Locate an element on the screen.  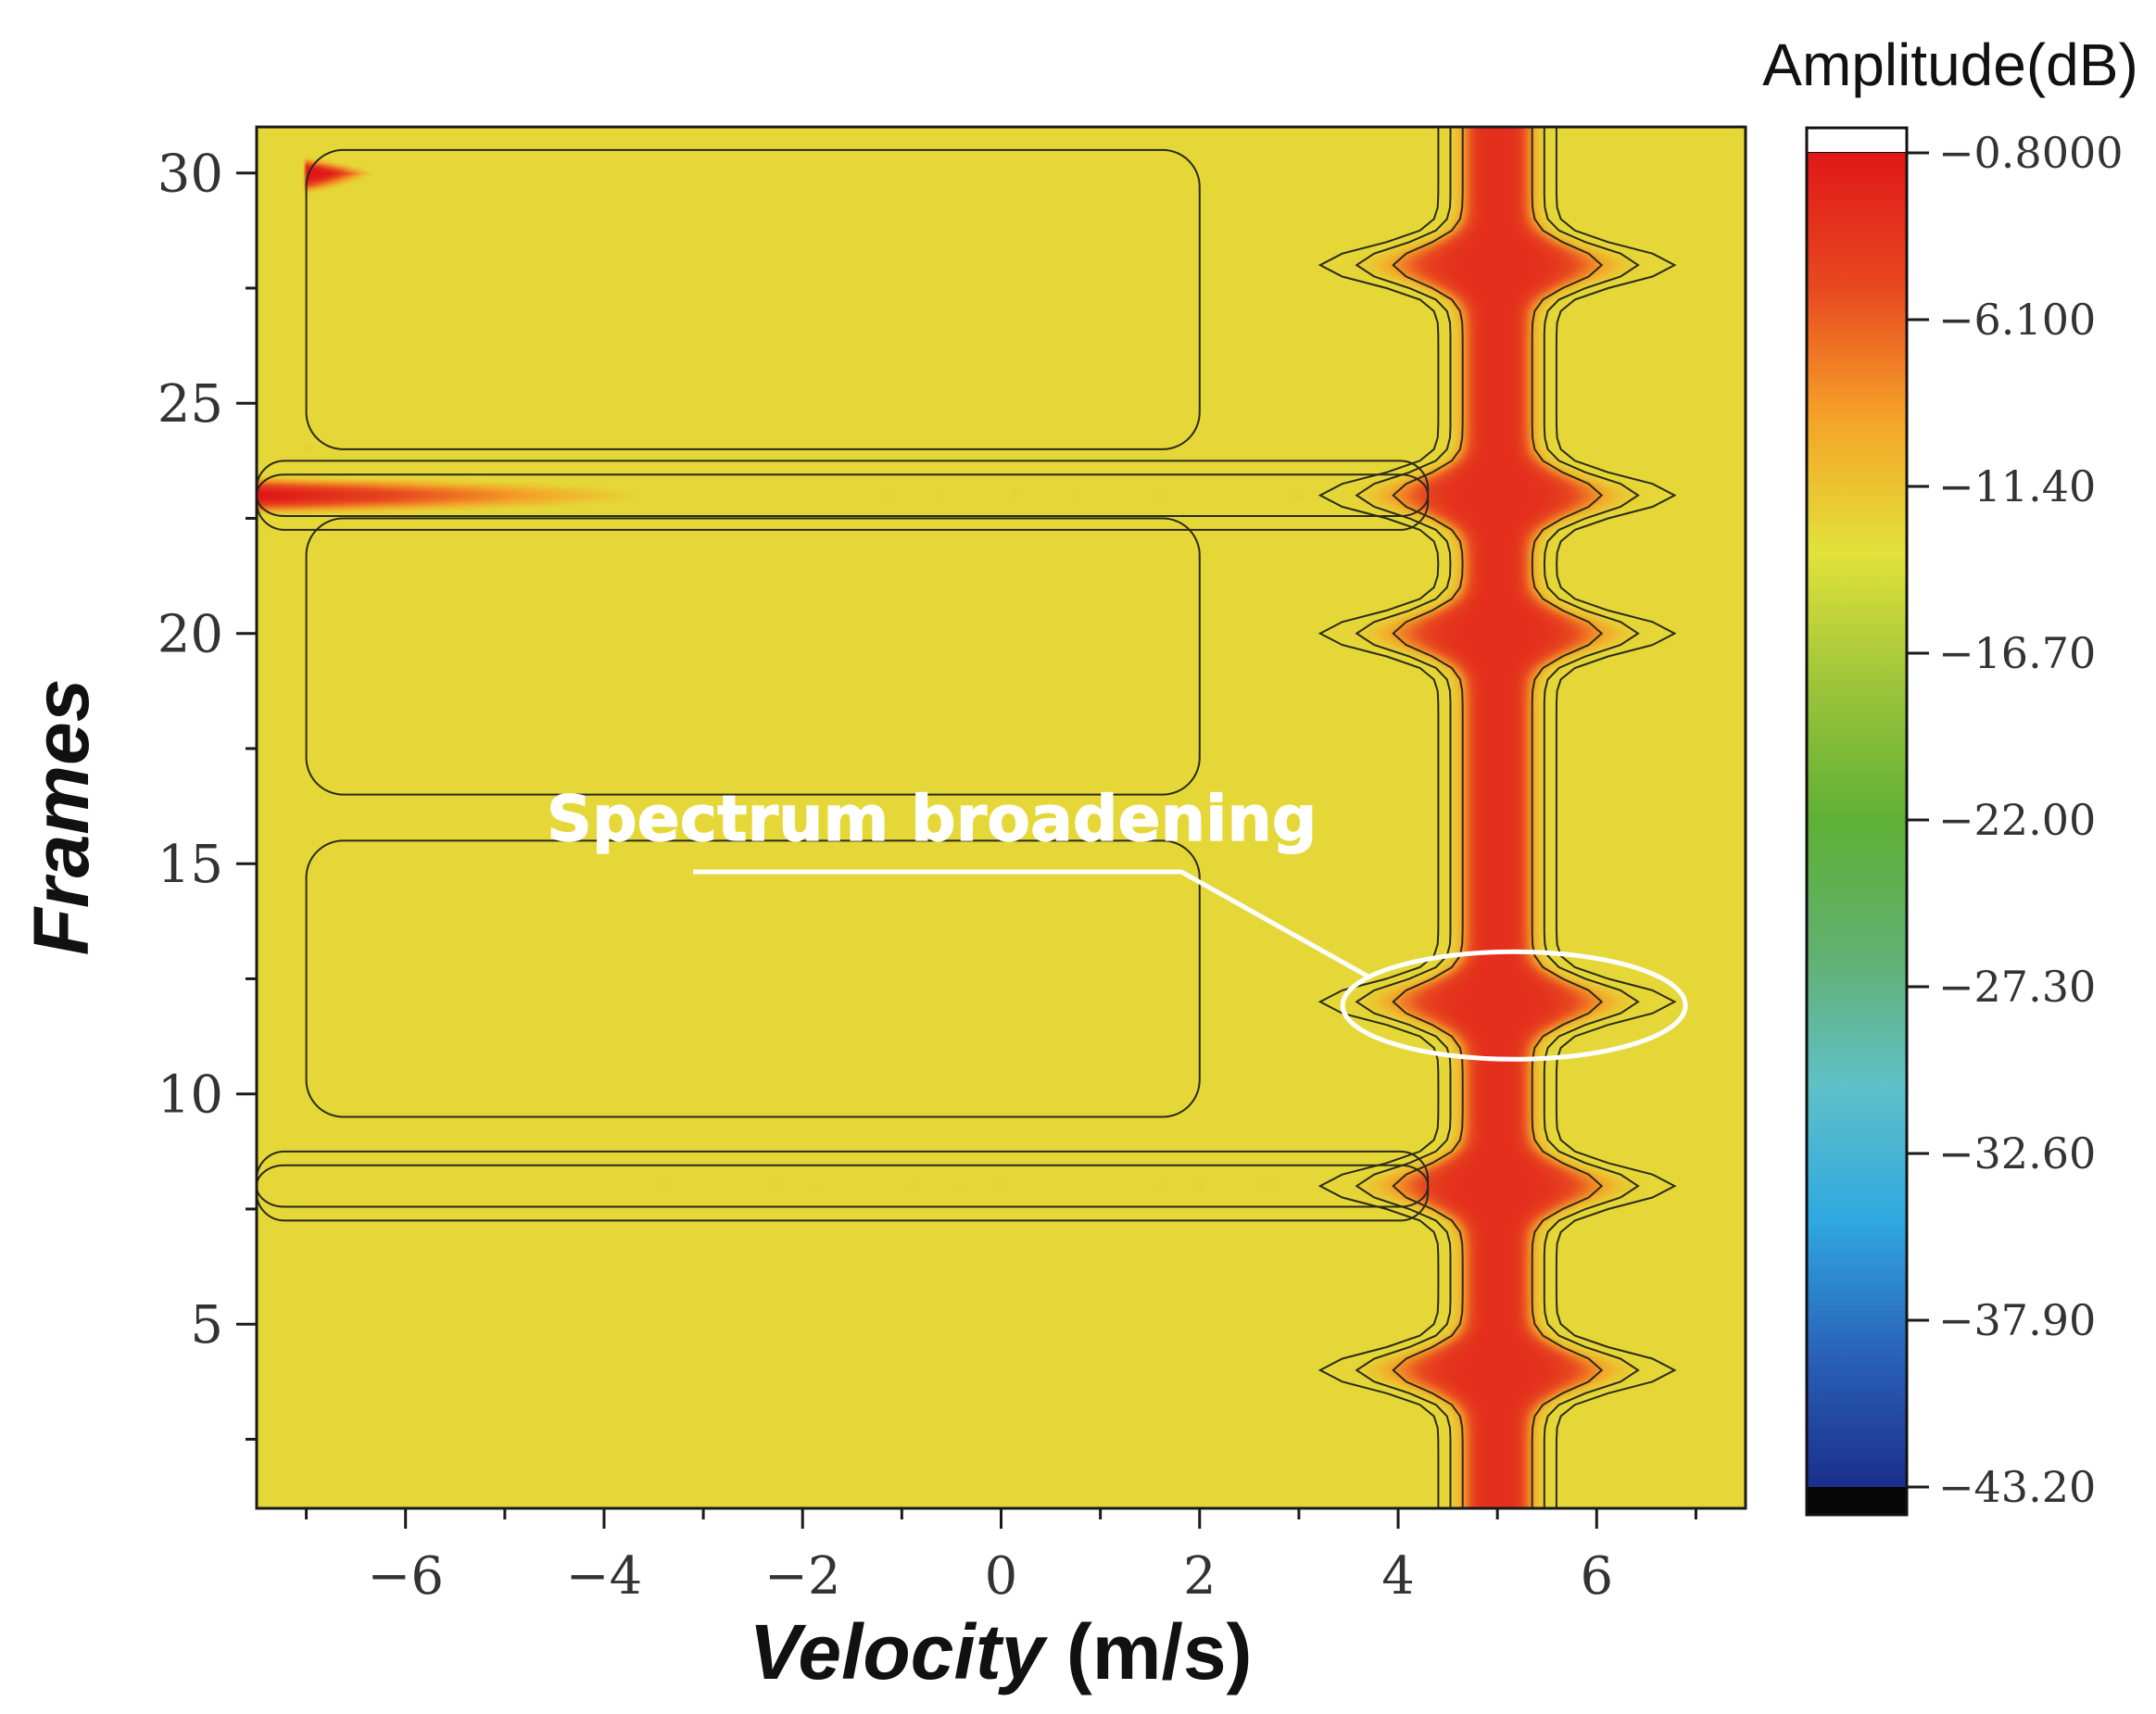
colorbar-gradient is located at coordinates (1857, 820).